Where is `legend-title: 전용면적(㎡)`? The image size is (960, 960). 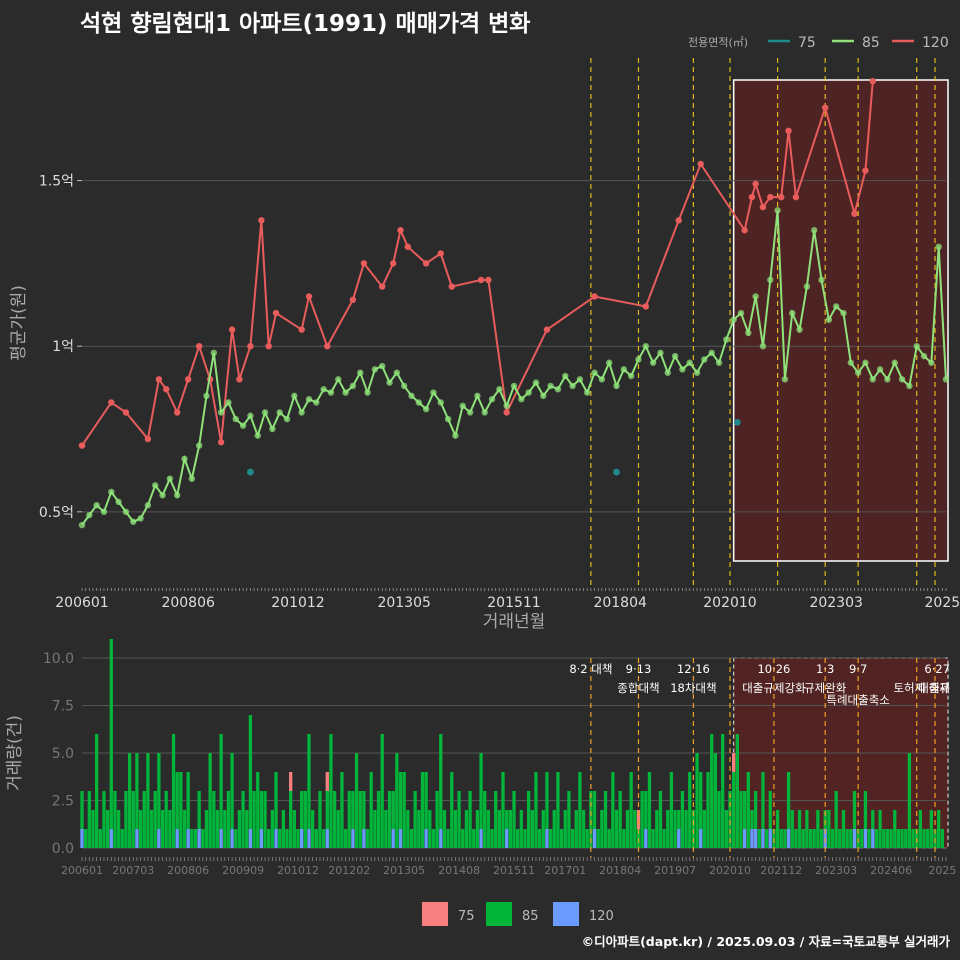 legend-title: 전용면적(㎡) is located at coordinates (718, 42).